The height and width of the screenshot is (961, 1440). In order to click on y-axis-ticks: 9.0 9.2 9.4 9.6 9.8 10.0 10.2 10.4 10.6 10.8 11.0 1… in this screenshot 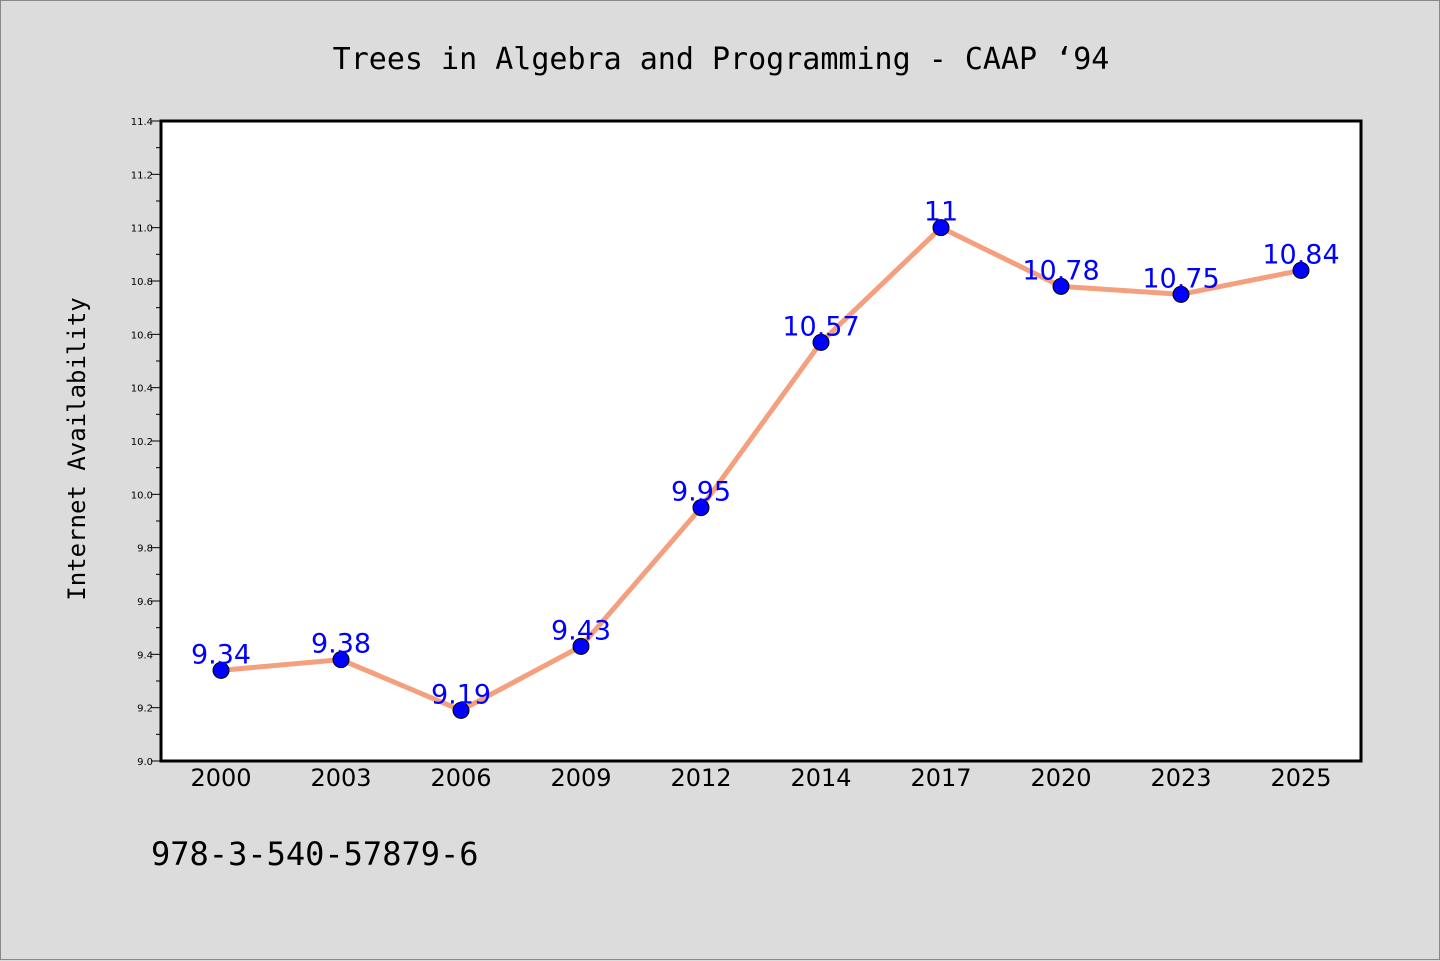, I will do `click(146, 442)`.